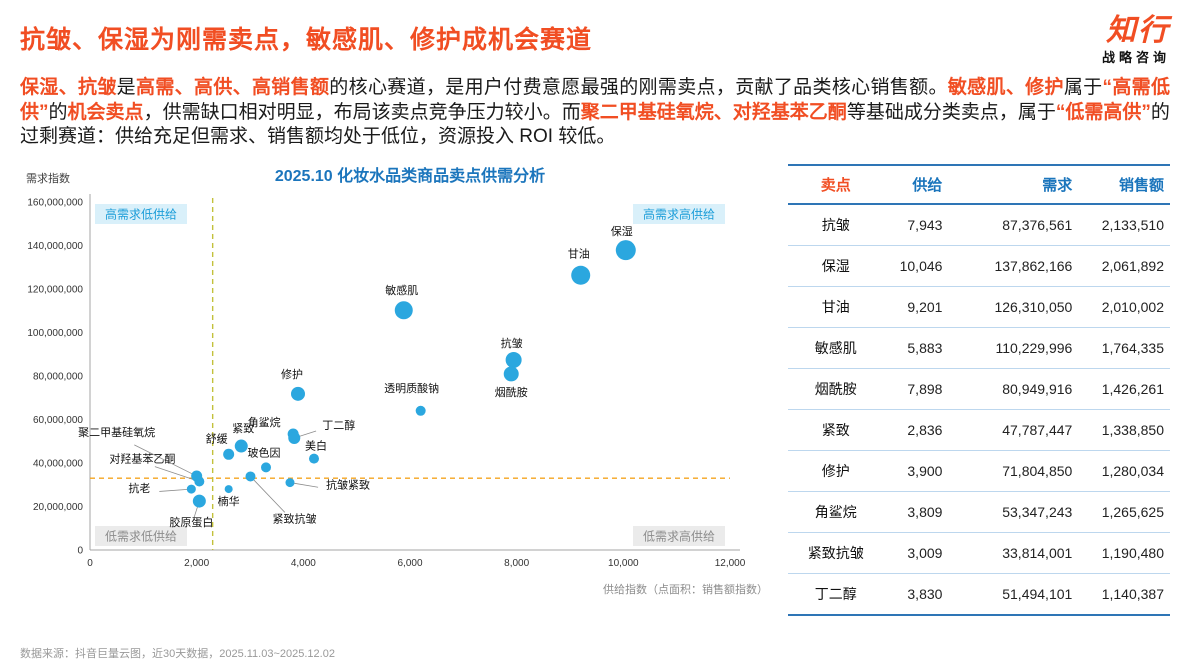  Describe the element at coordinates (80, 551) in the screenshot. I see `y-tick-label: 0` at that location.